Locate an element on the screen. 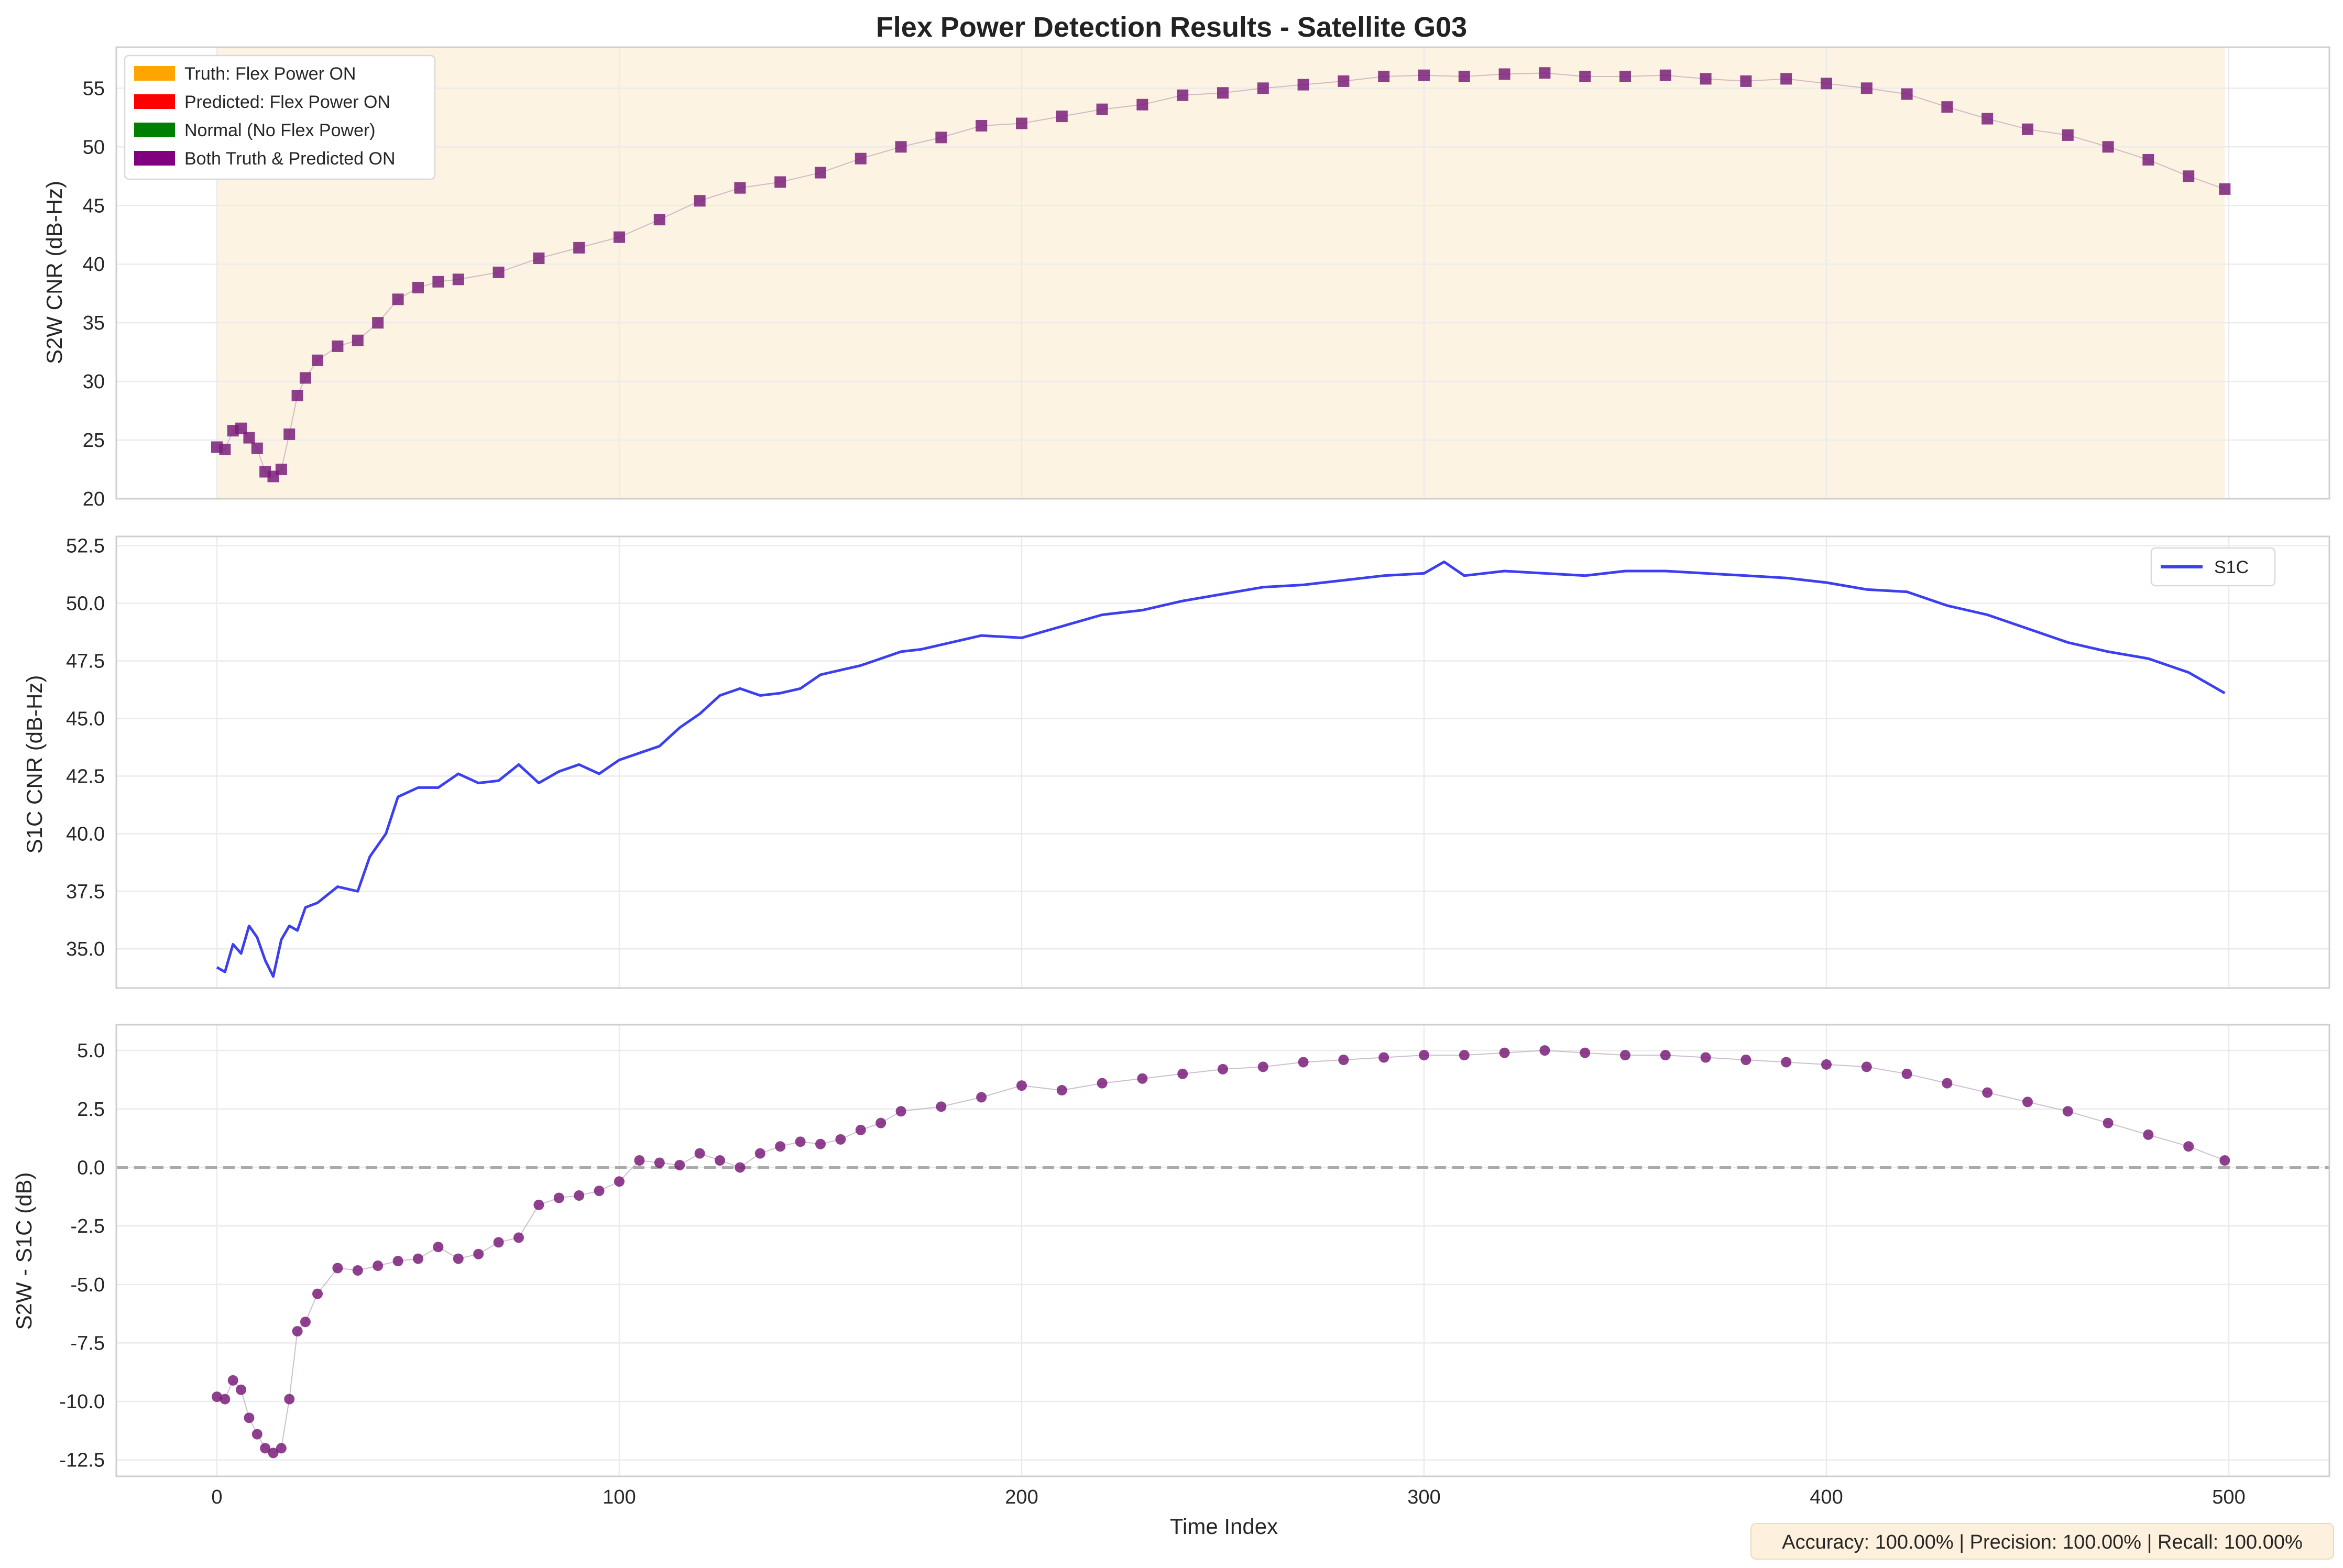  panel-diff-ylabel: S2W - S1C (dB) is located at coordinates (24, 1251).